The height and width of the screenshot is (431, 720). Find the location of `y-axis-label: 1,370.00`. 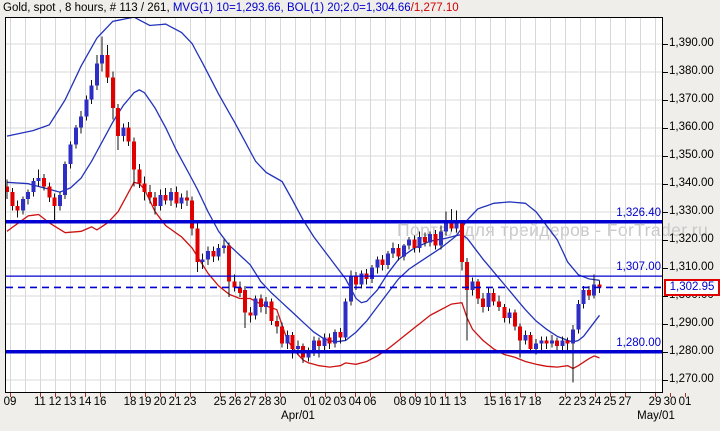

y-axis-label: 1,370.00 is located at coordinates (691, 98).